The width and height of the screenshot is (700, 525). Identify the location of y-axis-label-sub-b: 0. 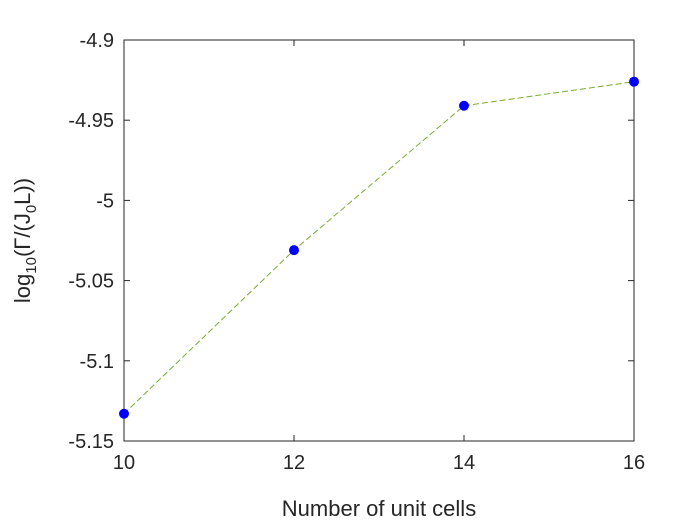
(31, 209).